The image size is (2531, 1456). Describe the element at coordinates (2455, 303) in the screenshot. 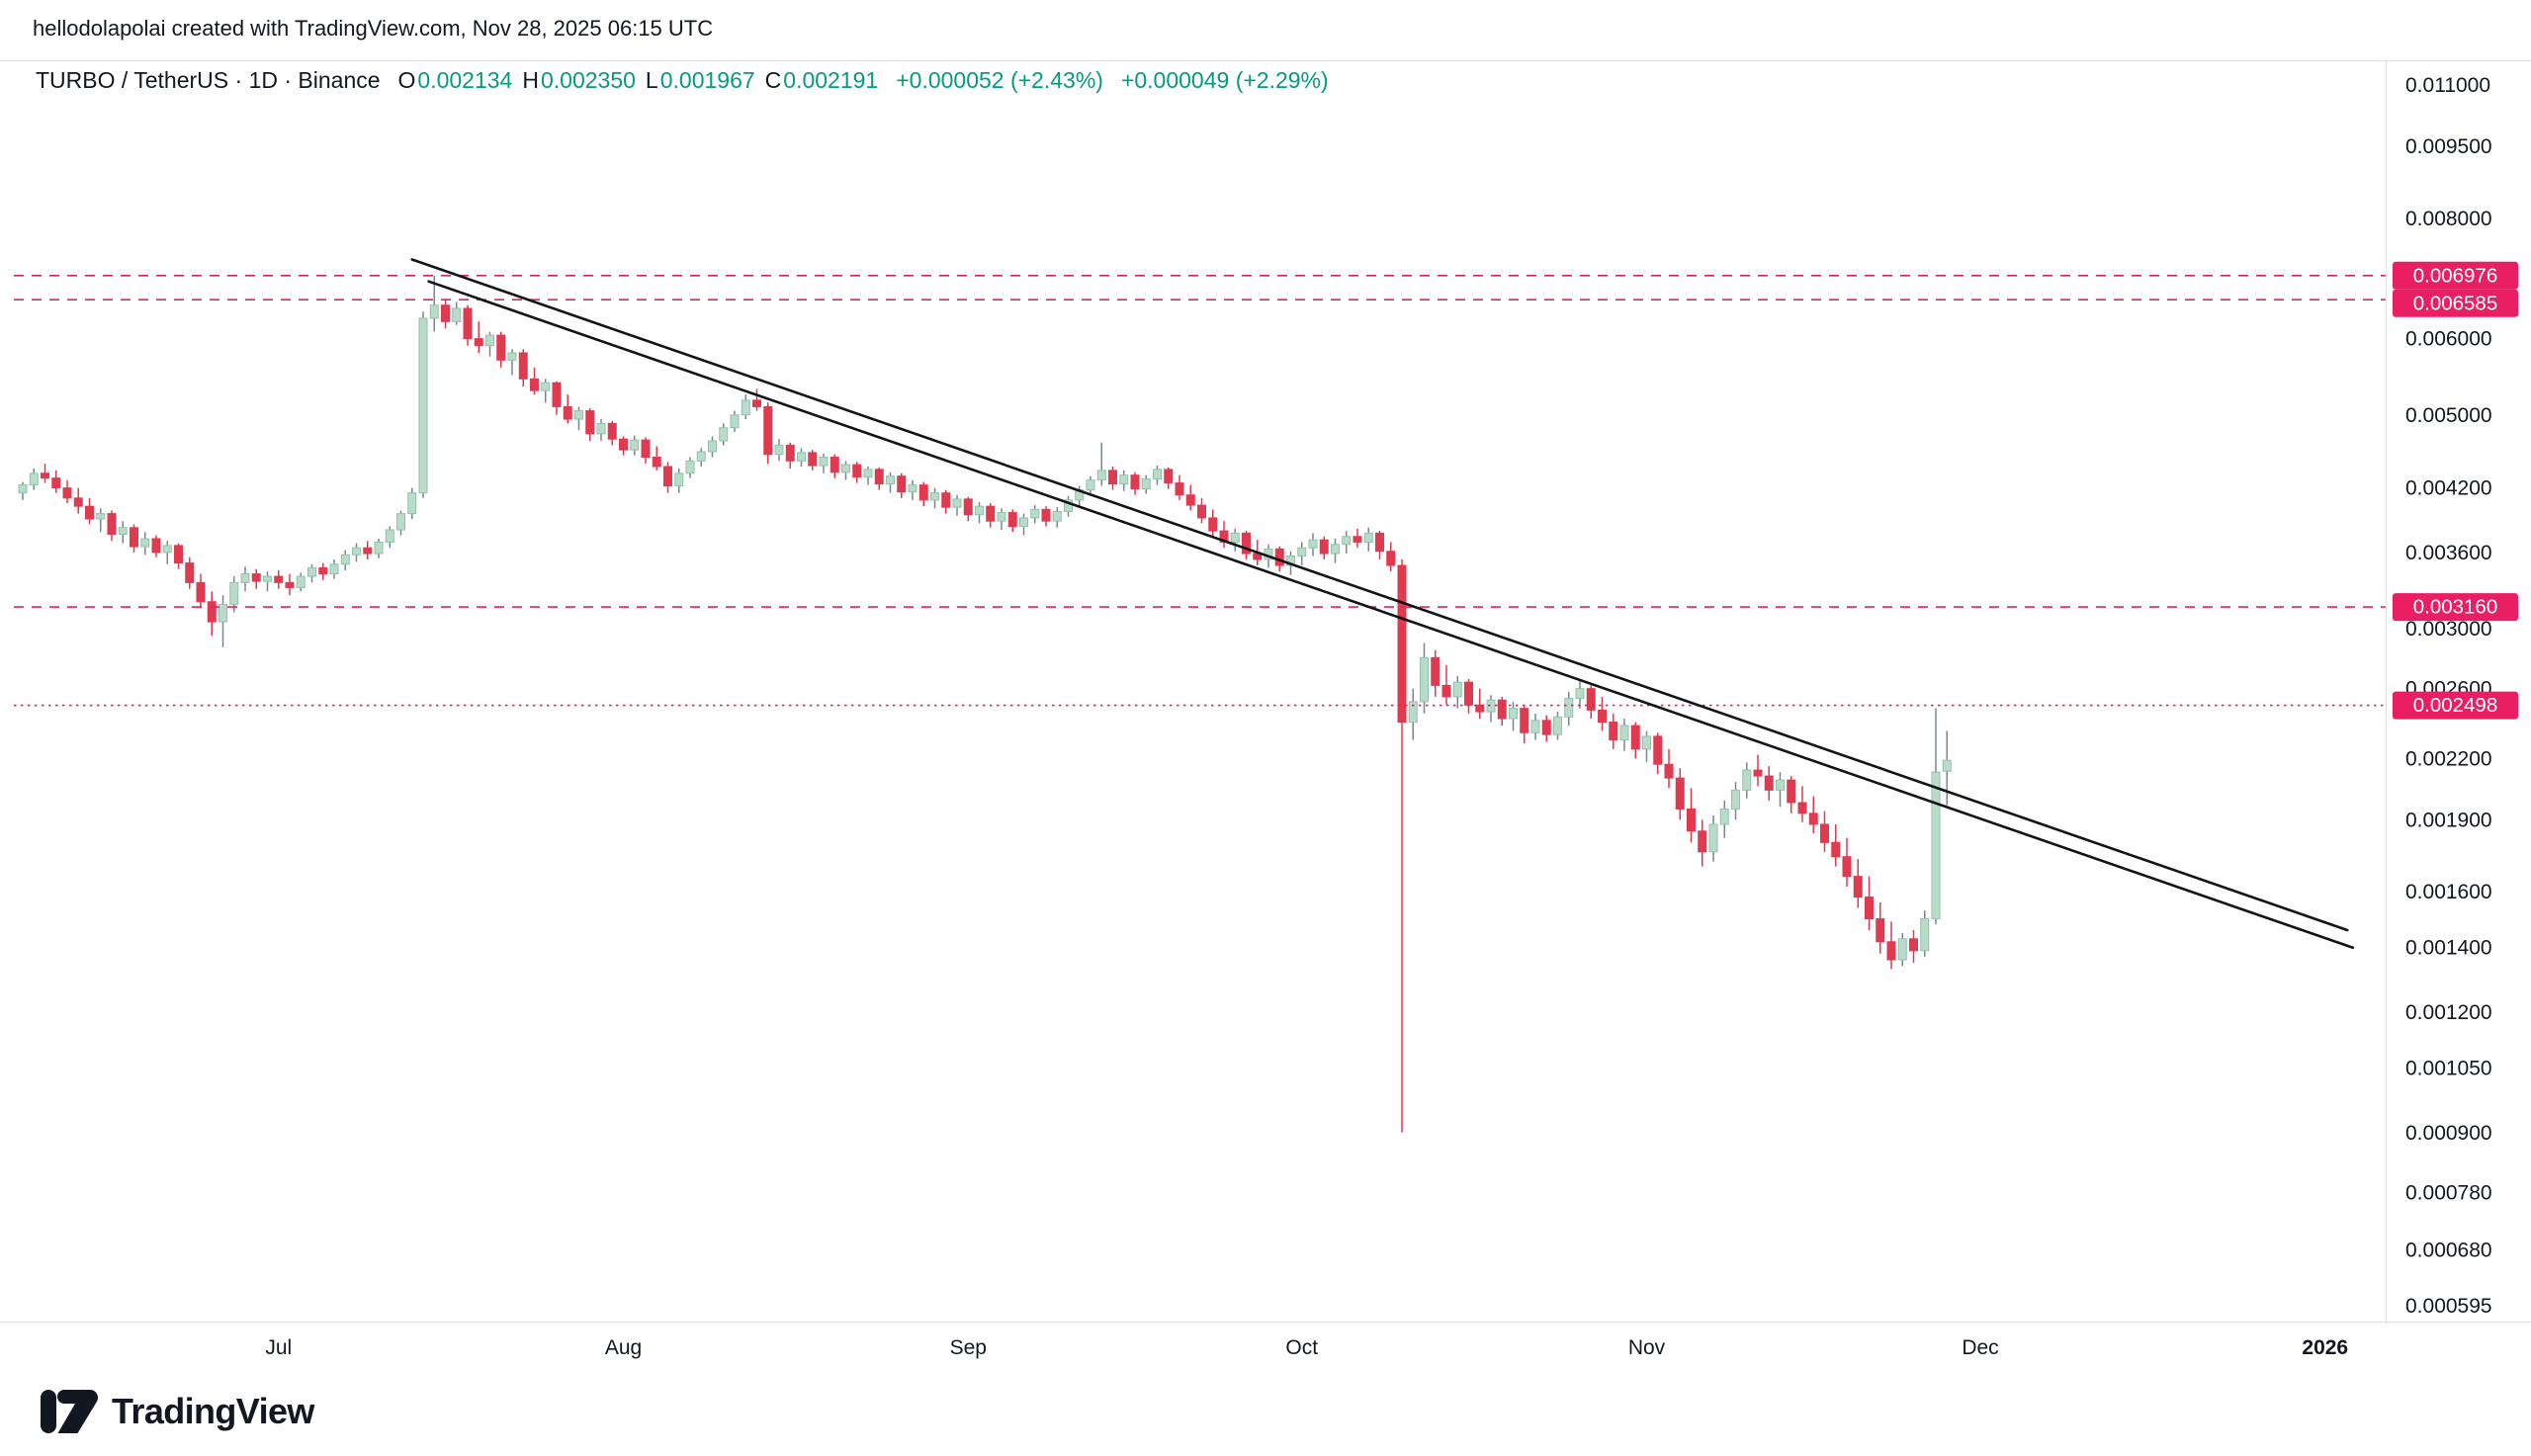

I see `price-line-label: 0.006585` at that location.